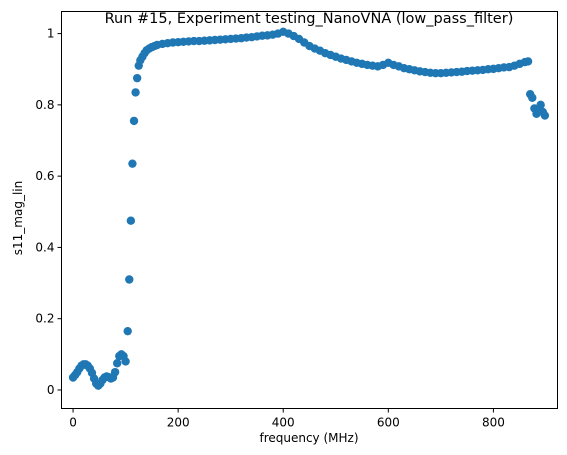 The height and width of the screenshot is (455, 567). I want to click on x-axis-label: frequency (MHz), so click(308, 438).